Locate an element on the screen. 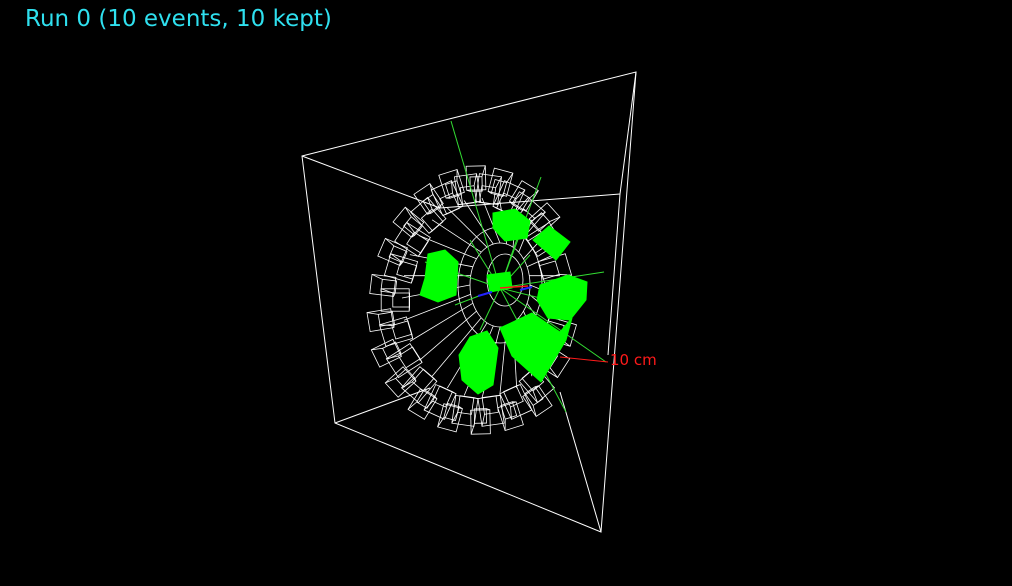  calorimeter-cells is located at coordinates (471, 300).